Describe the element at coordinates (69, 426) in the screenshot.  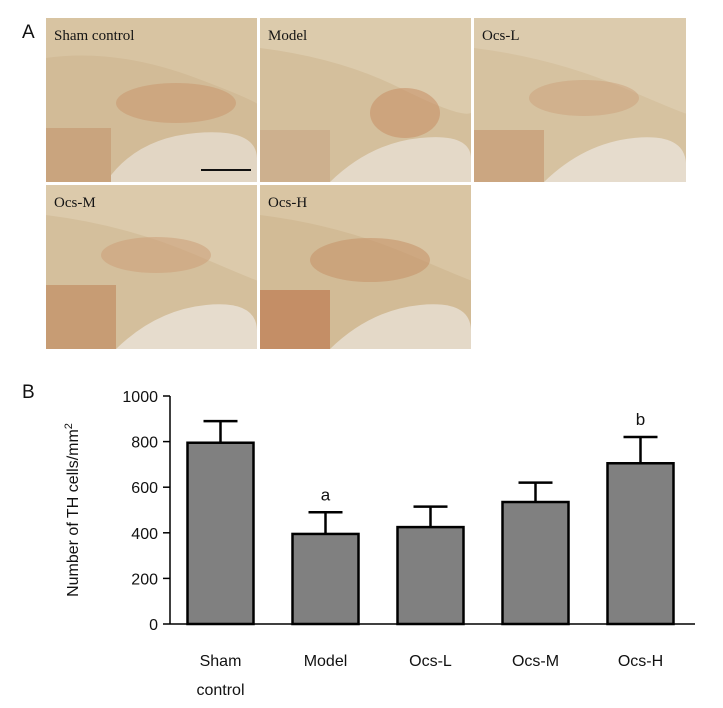
I see `y-axis-label-superscript: 2` at that location.